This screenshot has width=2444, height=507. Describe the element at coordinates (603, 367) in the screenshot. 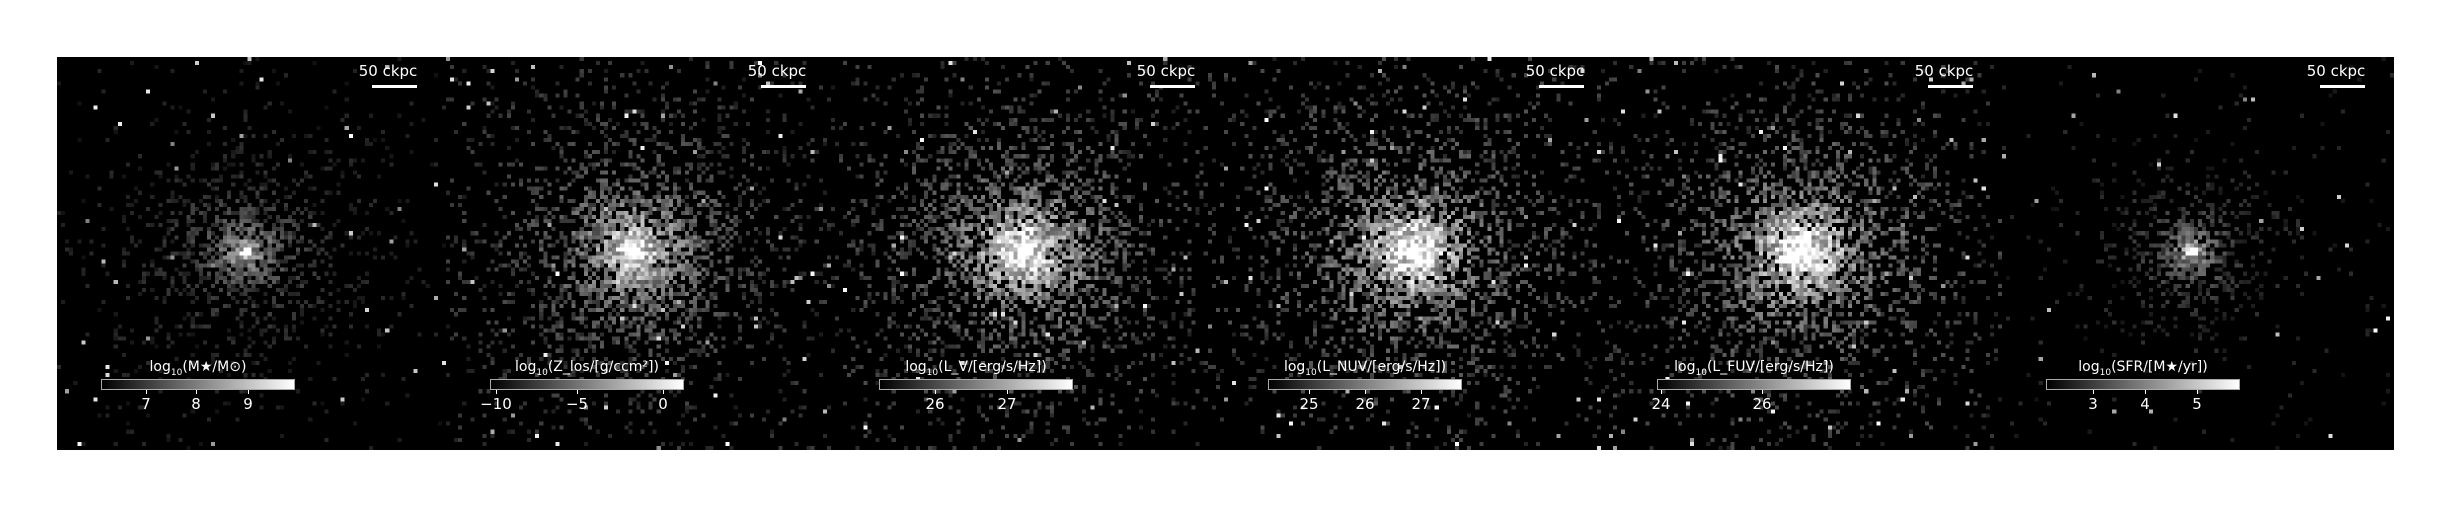

I see `colorbar-title-rest: (Z_los/[g/ccm²])` at that location.